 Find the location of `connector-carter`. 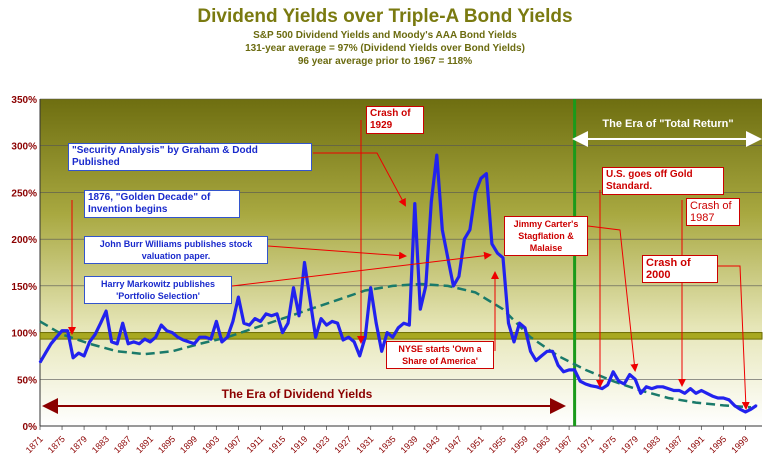

connector-carter is located at coordinates (613, 298).